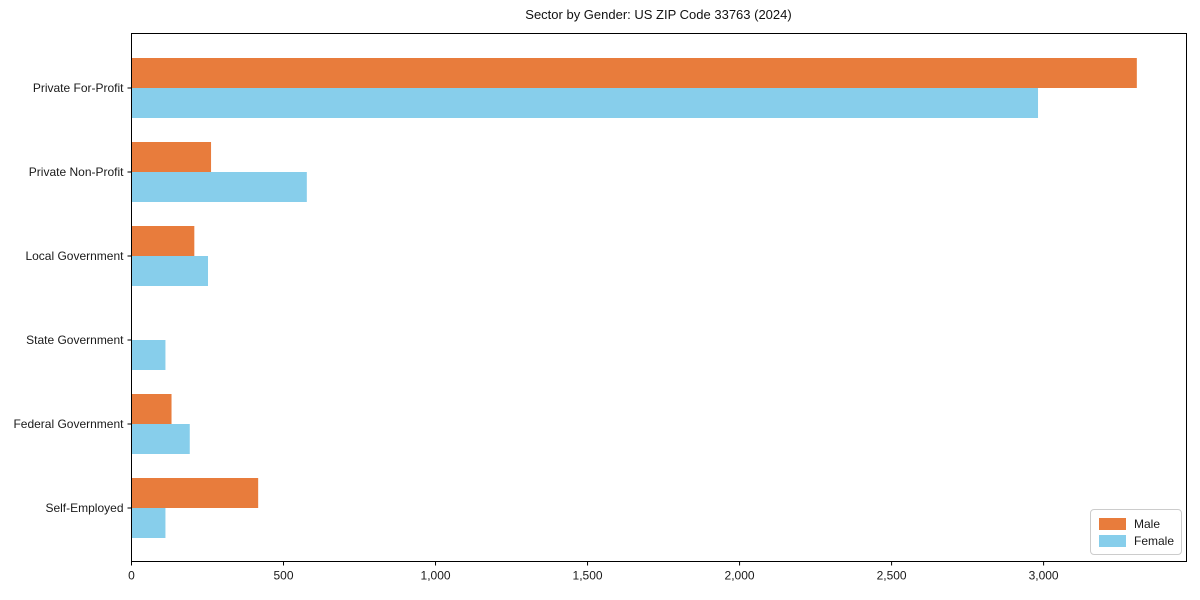 The image size is (1200, 600). What do you see at coordinates (284, 575) in the screenshot?
I see `x-axis-tick-label: 500` at bounding box center [284, 575].